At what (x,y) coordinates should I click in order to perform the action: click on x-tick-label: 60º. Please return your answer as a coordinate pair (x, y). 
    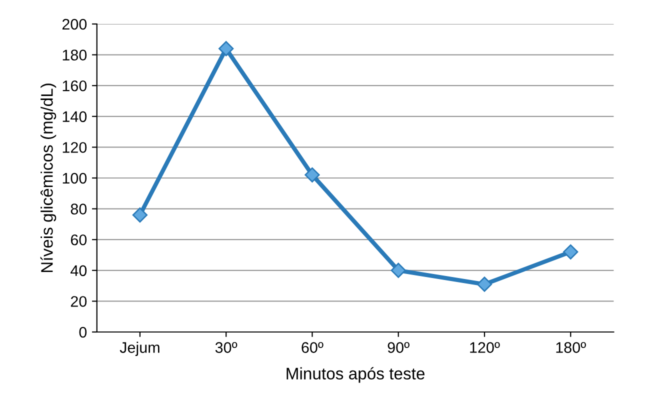
    Looking at the image, I should click on (313, 347).